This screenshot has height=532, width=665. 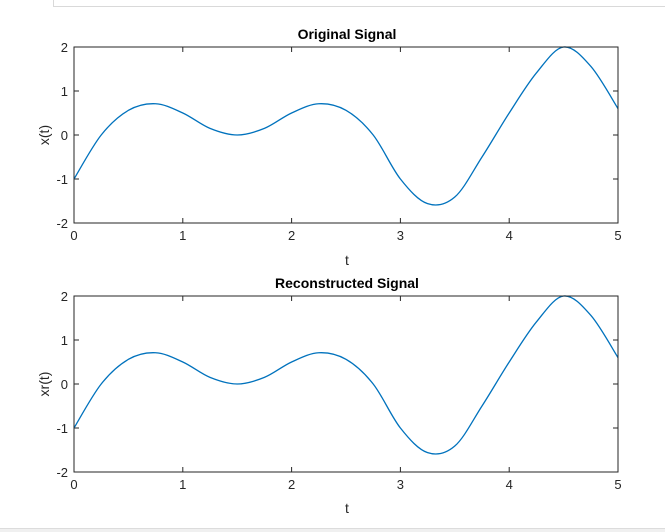 What do you see at coordinates (44, 135) in the screenshot?
I see `y-axis-label: x(t)` at bounding box center [44, 135].